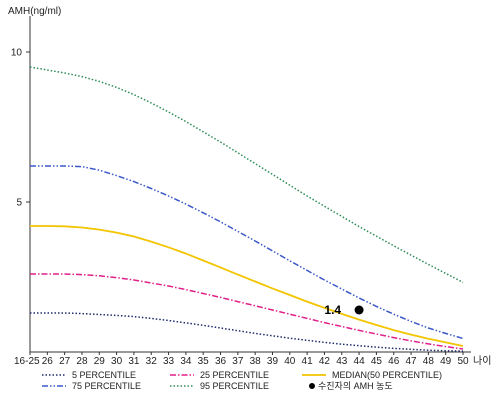 Image resolution: width=500 pixels, height=400 pixels. Describe the element at coordinates (482, 361) in the screenshot. I see `x-axis-title: 나이` at that location.